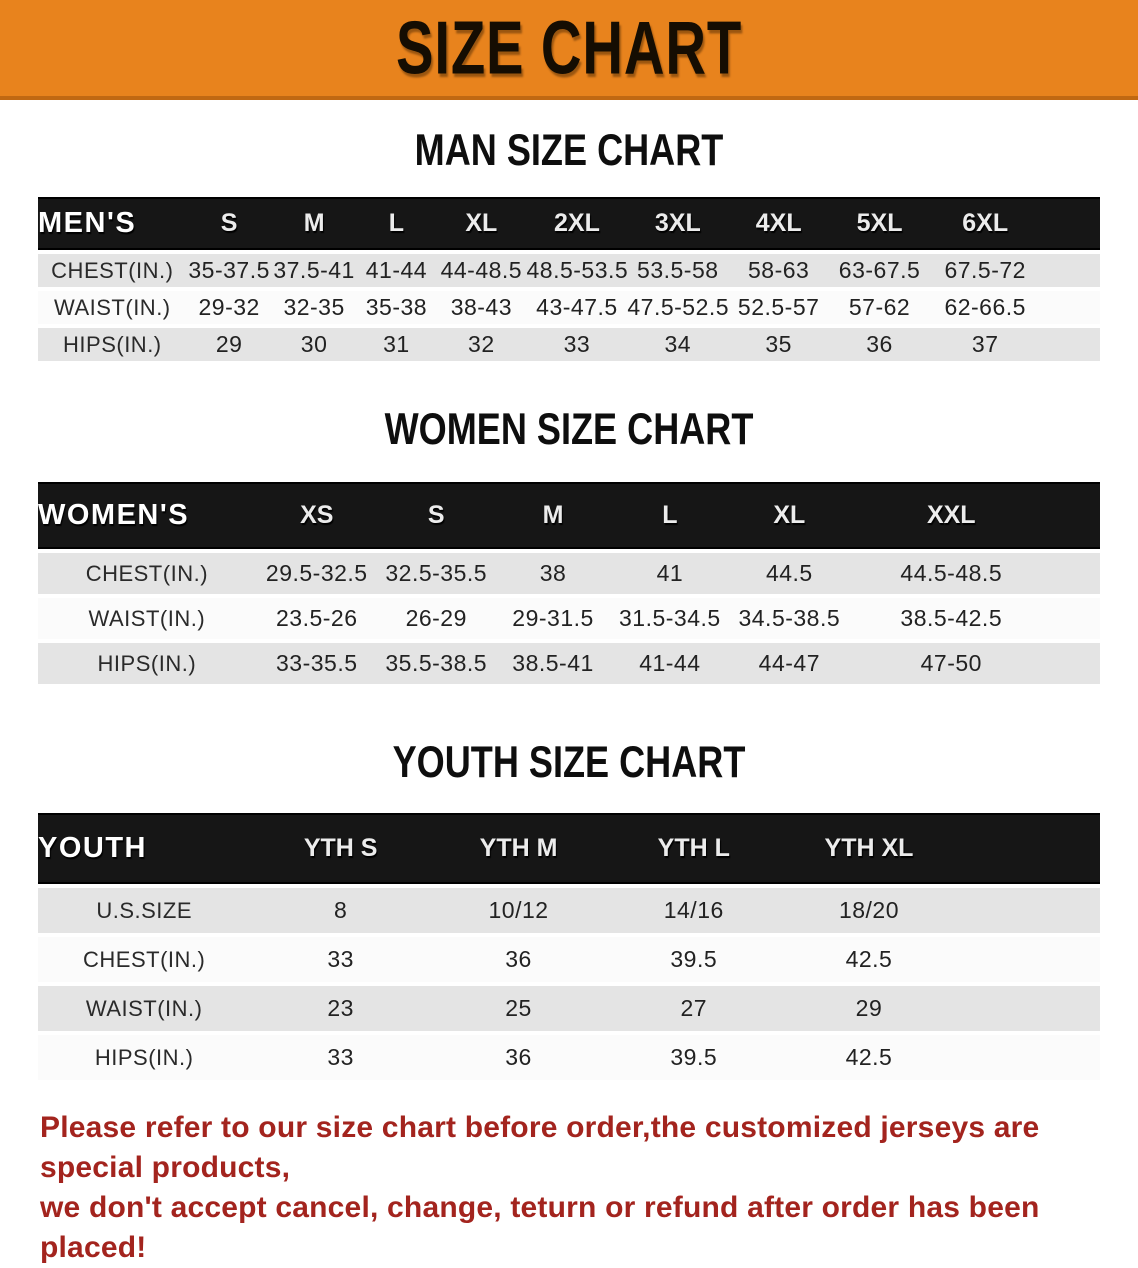 This screenshot has height=1268, width=1138. Describe the element at coordinates (951, 664) in the screenshot. I see `women-measure-value: 47-50` at that location.